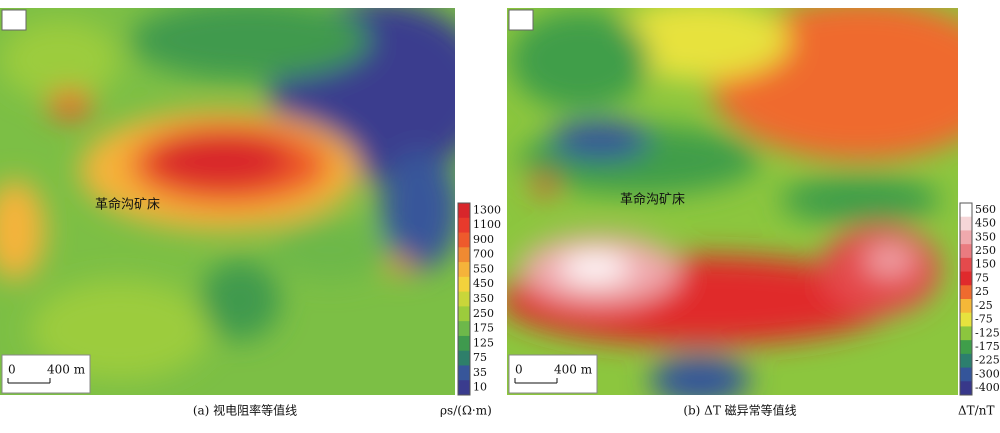 This screenshot has height=433, width=1000. Describe the element at coordinates (487, 209) in the screenshot. I see `colorbar-label: 1300` at that location.